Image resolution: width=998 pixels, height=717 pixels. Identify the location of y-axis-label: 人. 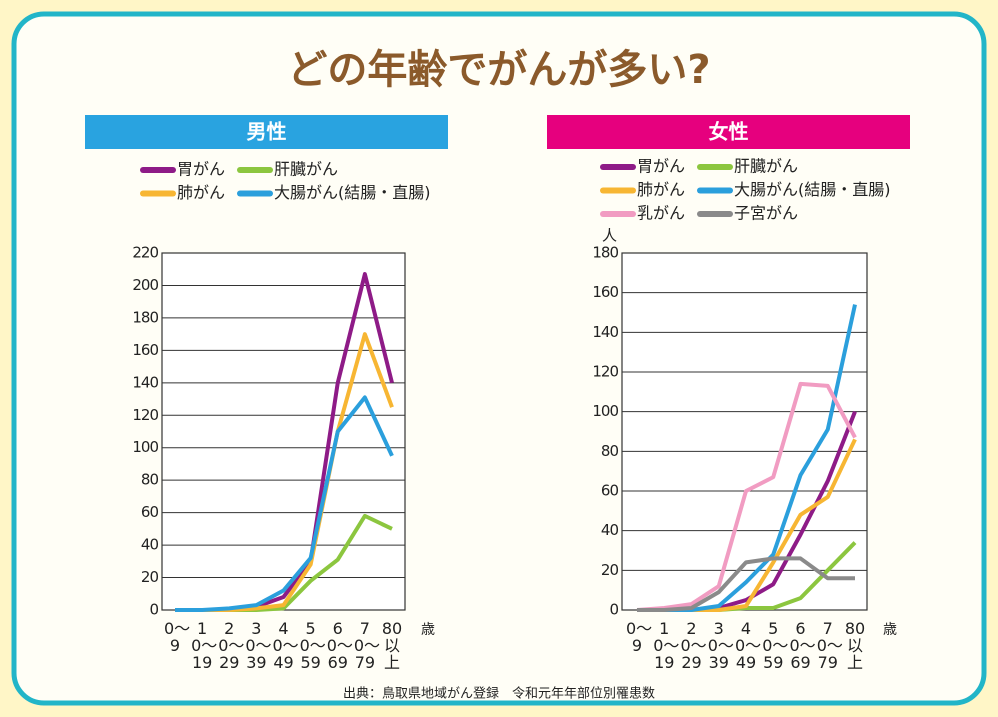
(609, 236).